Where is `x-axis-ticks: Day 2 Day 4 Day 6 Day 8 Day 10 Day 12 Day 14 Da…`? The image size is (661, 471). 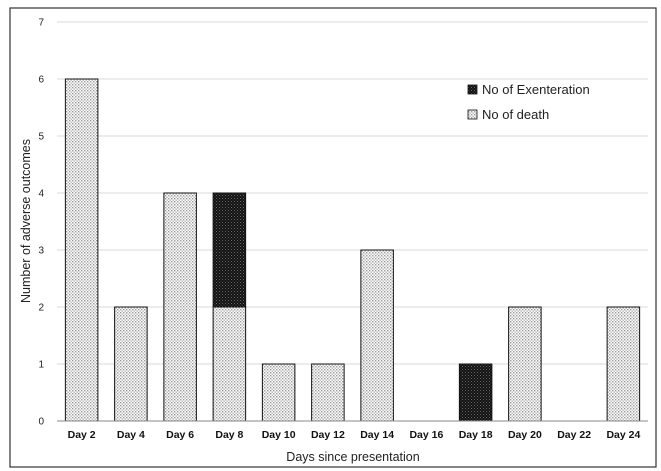
x-axis-ticks: Day 2 Day 4 Day 6 Day 8 Day 10 Day 12 Day 14 Da… is located at coordinates (354, 435).